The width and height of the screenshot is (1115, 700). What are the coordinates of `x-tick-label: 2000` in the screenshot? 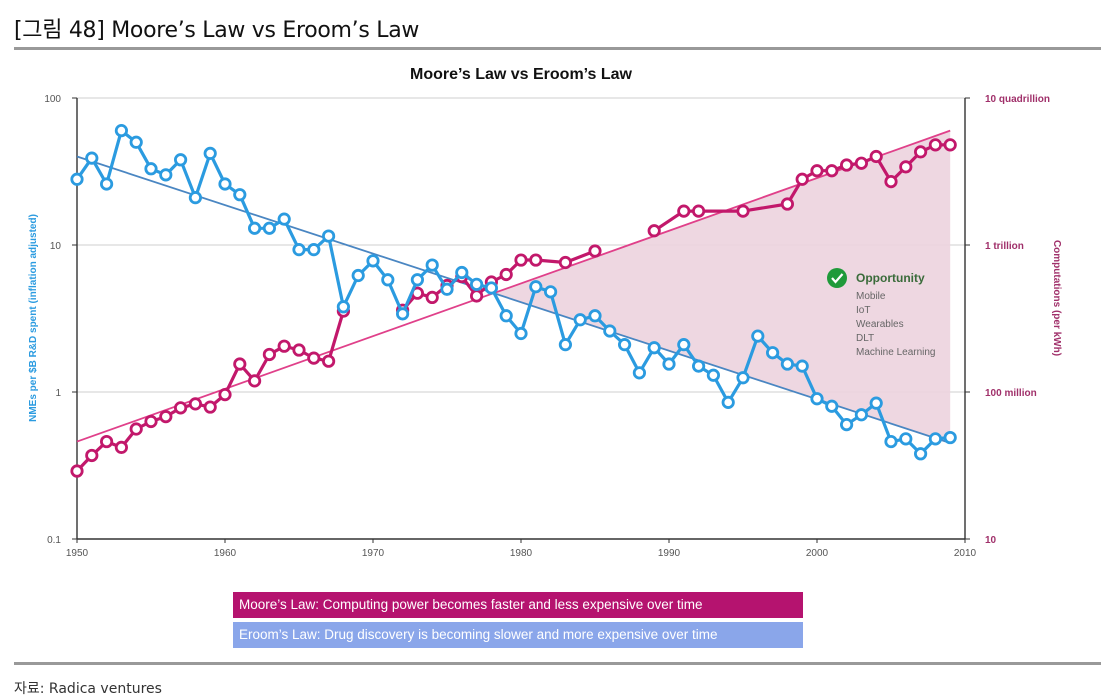 It's located at (817, 553).